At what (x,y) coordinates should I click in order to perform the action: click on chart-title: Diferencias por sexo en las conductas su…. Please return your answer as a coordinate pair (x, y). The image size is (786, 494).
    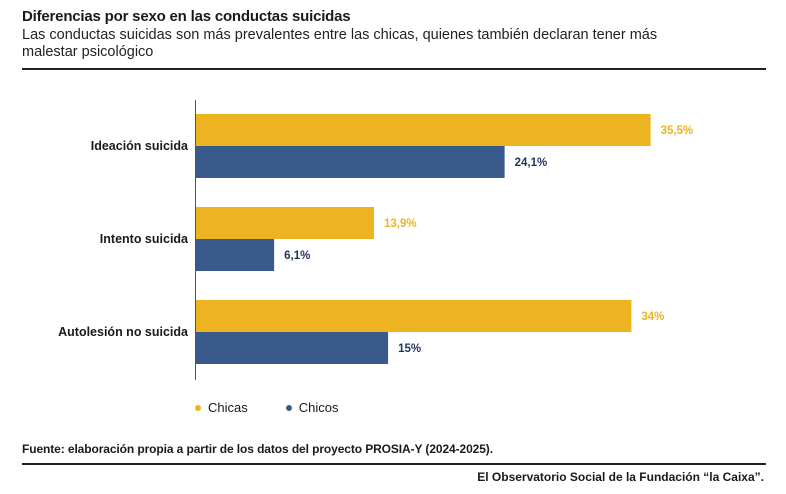
    Looking at the image, I should click on (186, 16).